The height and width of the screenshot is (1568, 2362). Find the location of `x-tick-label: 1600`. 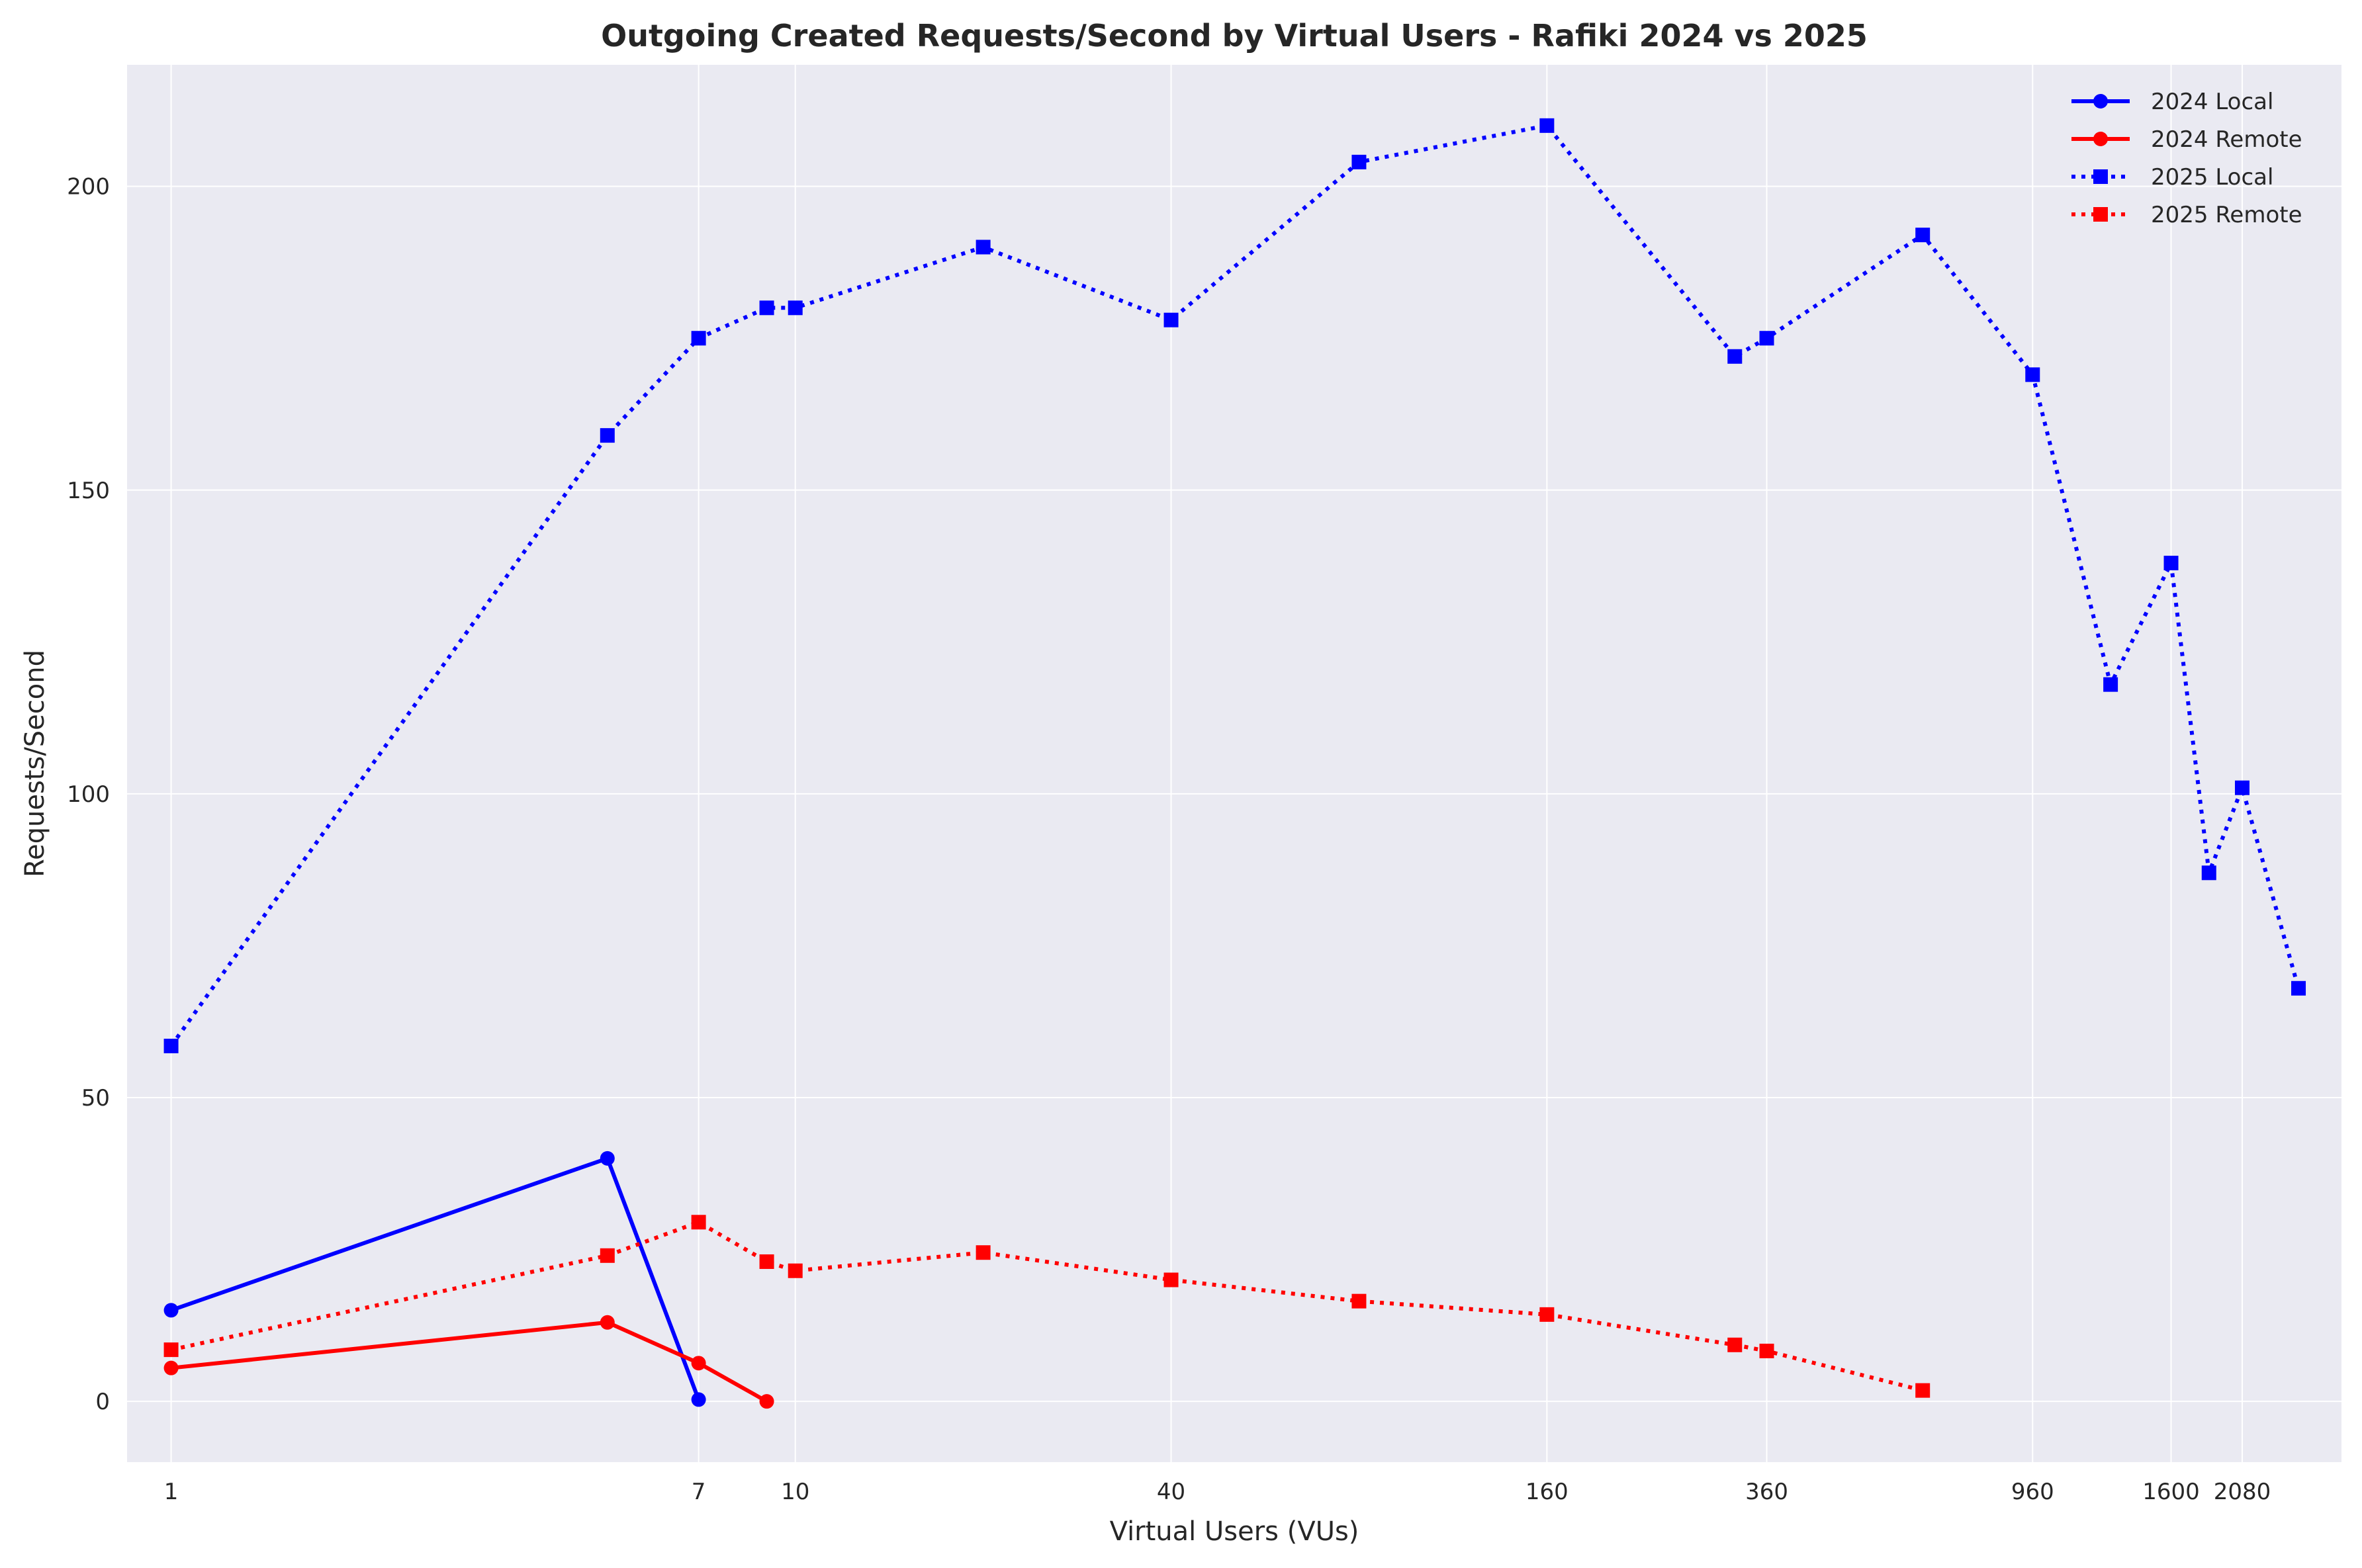

x-tick-label: 1600 is located at coordinates (2171, 1492).